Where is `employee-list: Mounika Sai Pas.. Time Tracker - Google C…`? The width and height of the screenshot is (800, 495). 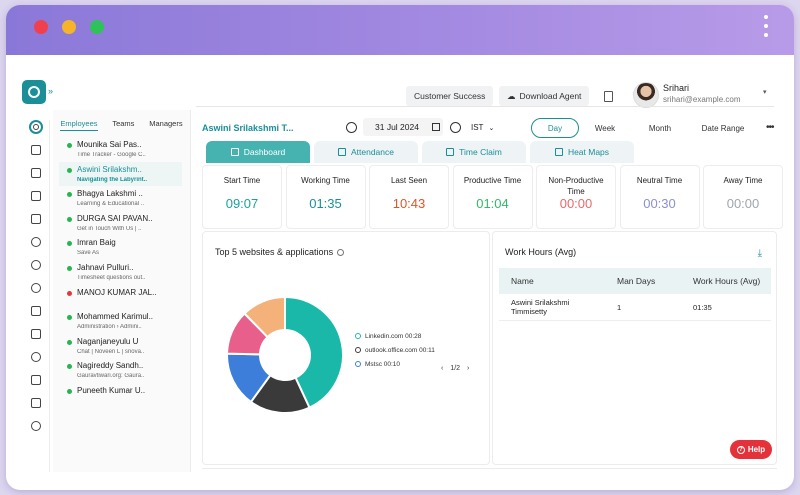
employee-list: Mounika Sai Pas.. Time Tracker - Google C… is located at coordinates (121, 272).